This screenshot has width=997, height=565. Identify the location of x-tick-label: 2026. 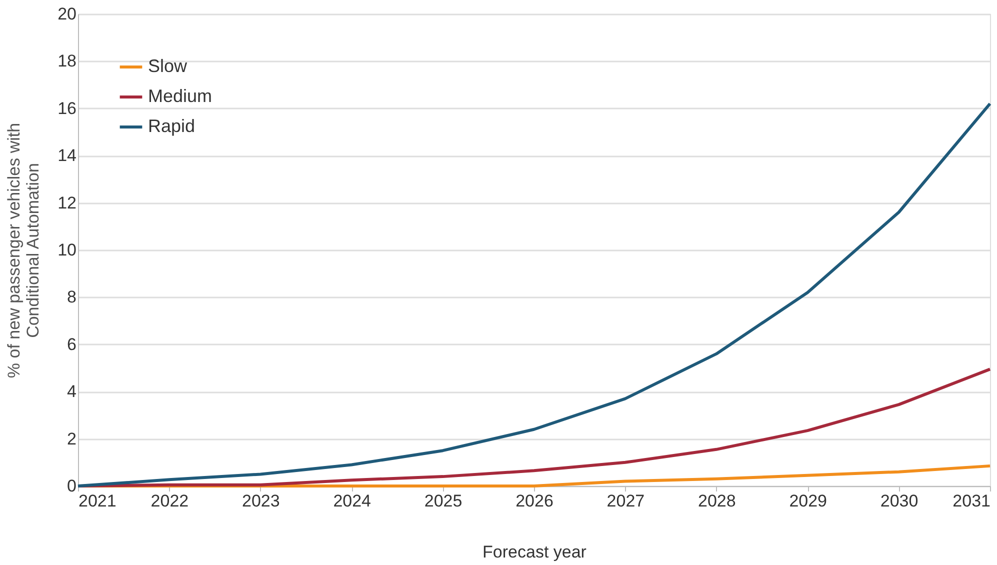
(535, 501).